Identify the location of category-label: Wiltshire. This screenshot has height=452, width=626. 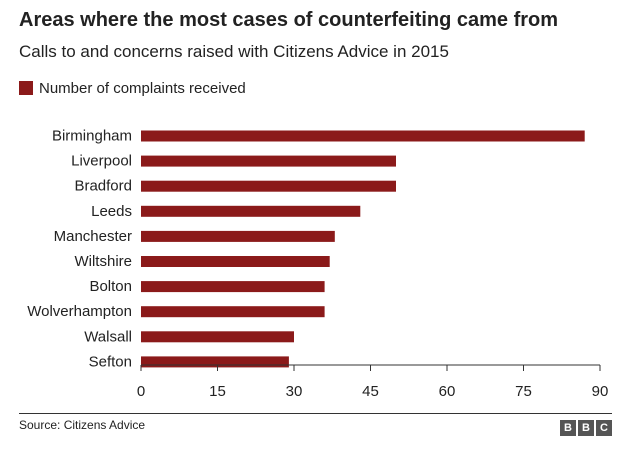
(103, 261).